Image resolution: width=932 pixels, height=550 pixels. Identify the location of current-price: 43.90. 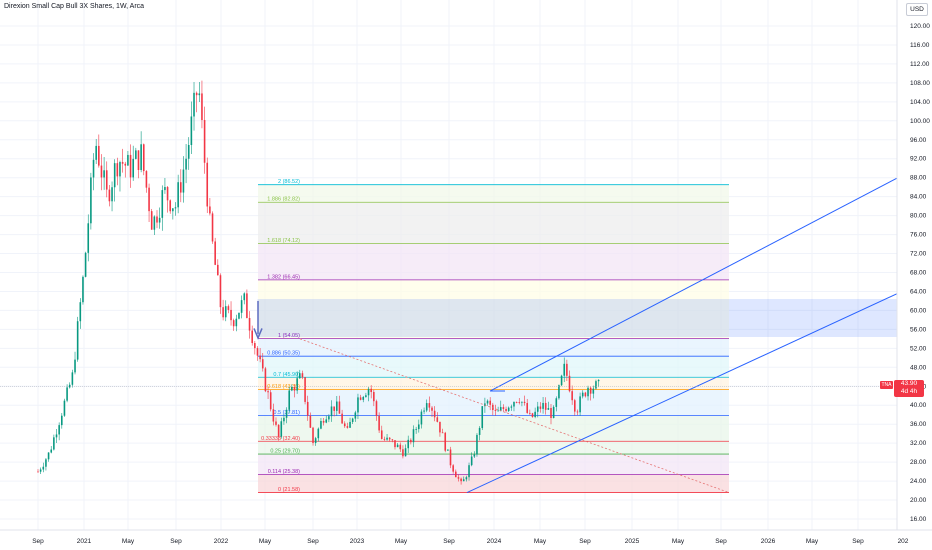
(909, 383).